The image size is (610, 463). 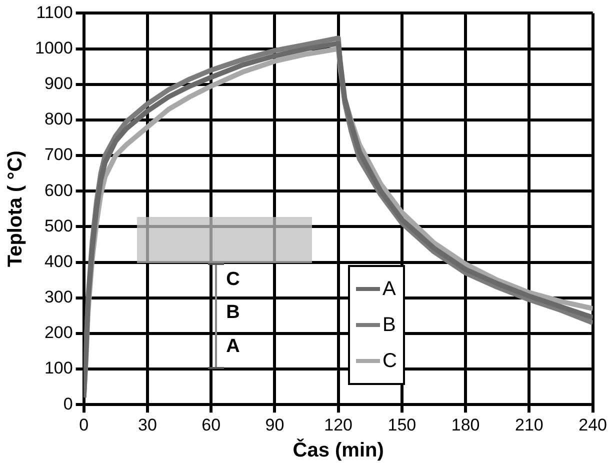 What do you see at coordinates (58, 368) in the screenshot?
I see `y-tick-label: 100` at bounding box center [58, 368].